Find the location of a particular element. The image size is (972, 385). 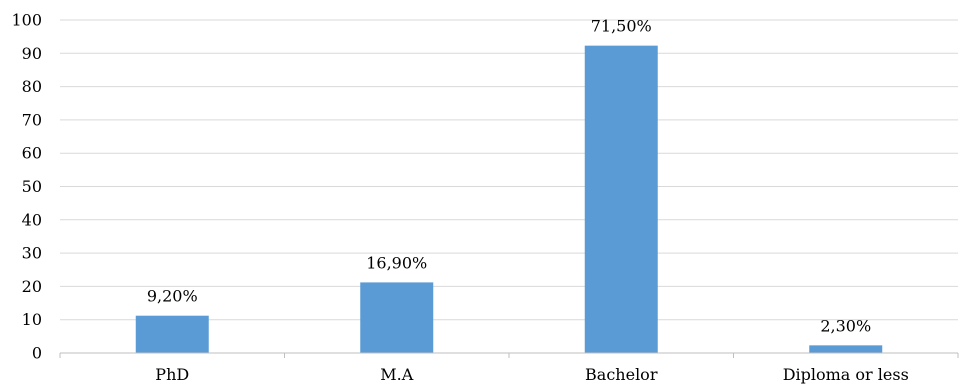

y-axis-ticks: 0 10 20 30 40 50 60 70 80 90 100 is located at coordinates (26, 187).